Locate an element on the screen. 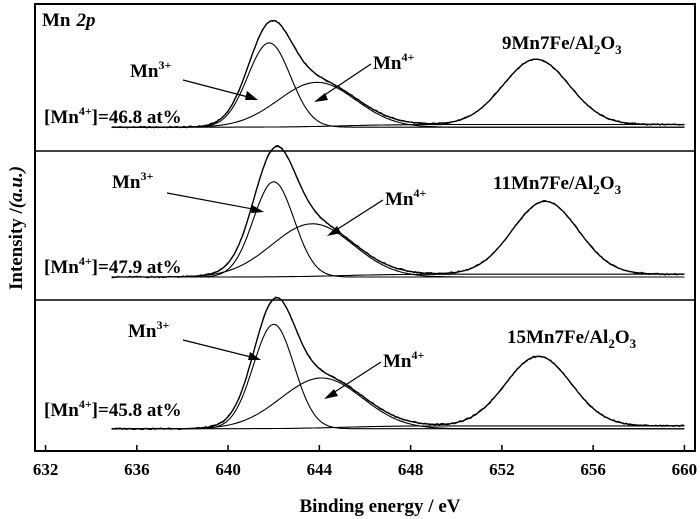  y-axis-title: Intensity /(a.u.) is located at coordinates (16, 228).